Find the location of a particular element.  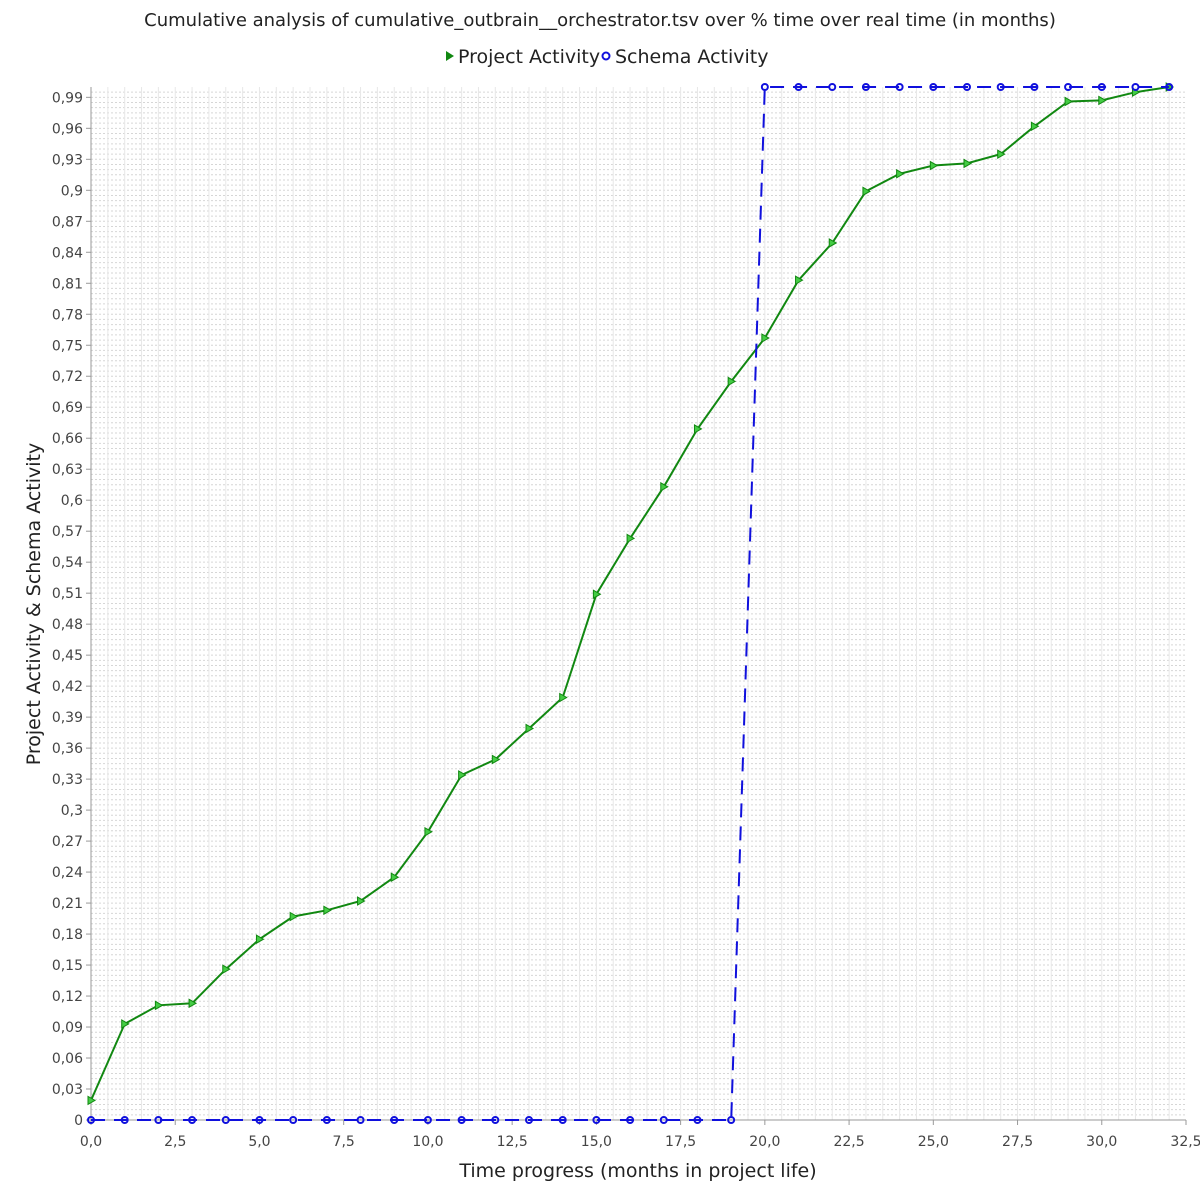

y-tick-label: 0,6 is located at coordinates (72, 501).